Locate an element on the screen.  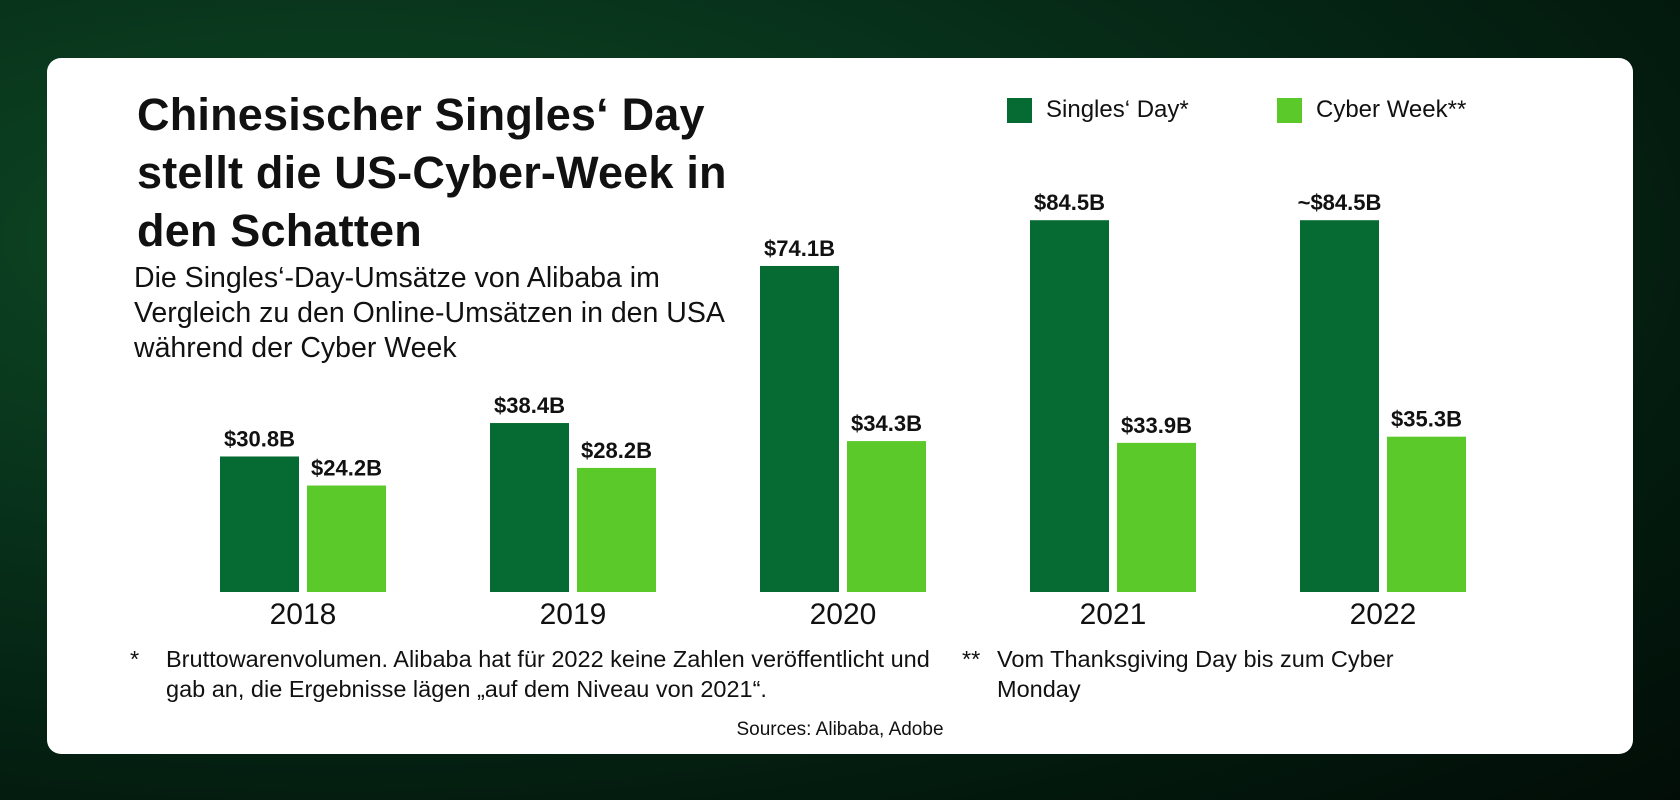
data-label-cyber-week-2021: $33.9B is located at coordinates (1156, 425).